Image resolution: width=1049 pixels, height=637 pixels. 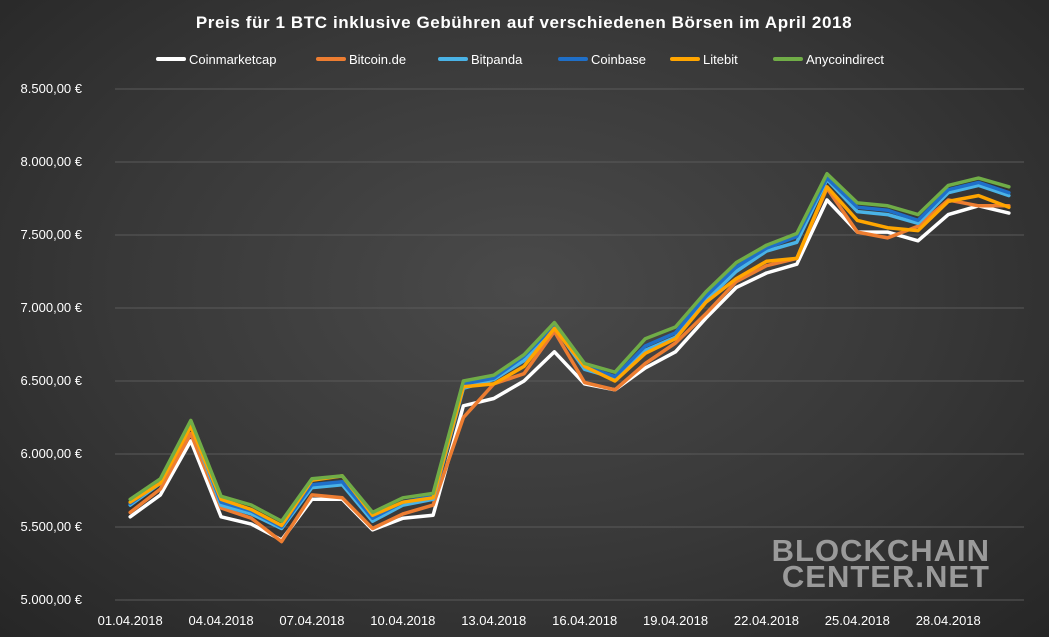 I want to click on legend-label: Anycoindirect, so click(x=845, y=59).